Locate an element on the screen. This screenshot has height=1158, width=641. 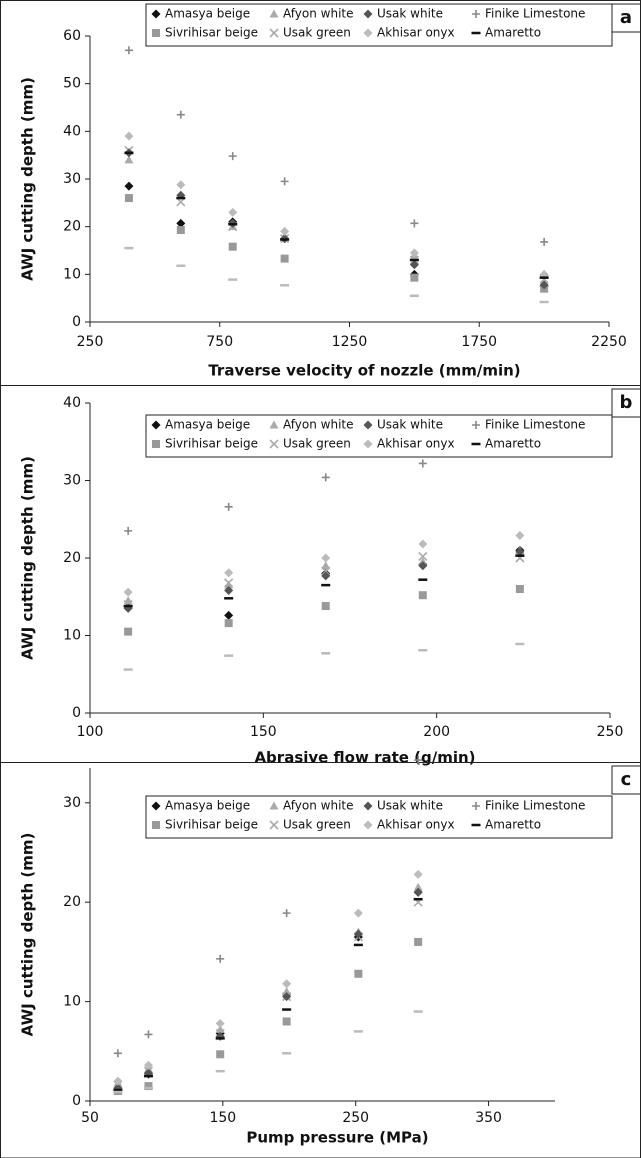
legend-label: Usak white is located at coordinates (410, 425).